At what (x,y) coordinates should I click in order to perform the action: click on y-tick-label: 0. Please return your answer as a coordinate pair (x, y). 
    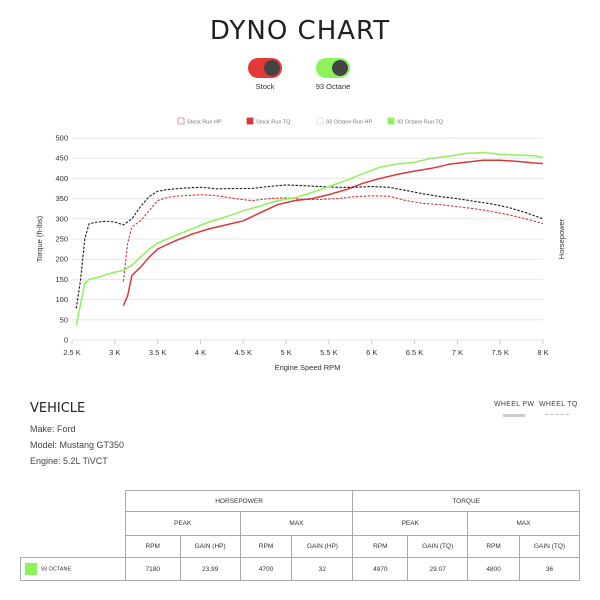
    Looking at the image, I should click on (66, 340).